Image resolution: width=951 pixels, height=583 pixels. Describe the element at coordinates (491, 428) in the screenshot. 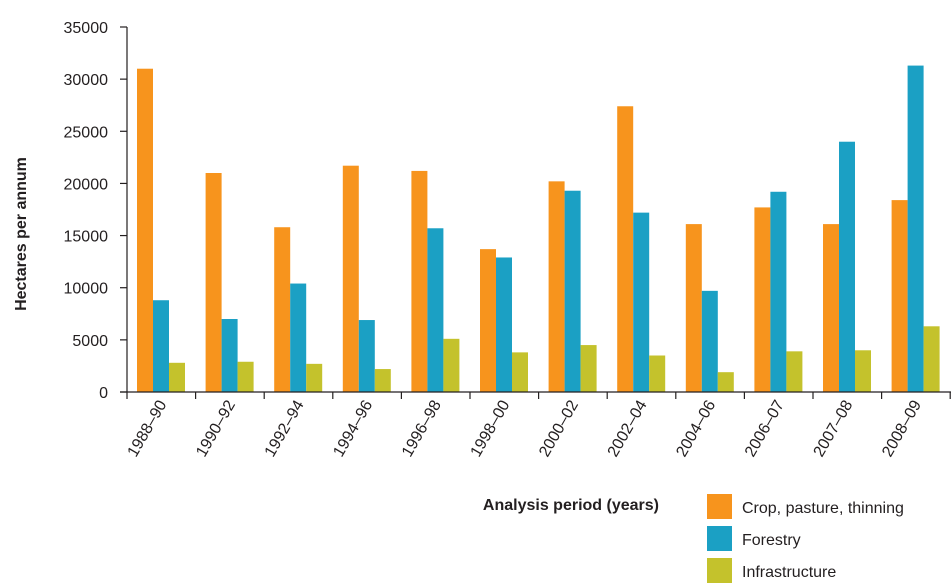

I see `x-tick-label: 1998–00` at that location.